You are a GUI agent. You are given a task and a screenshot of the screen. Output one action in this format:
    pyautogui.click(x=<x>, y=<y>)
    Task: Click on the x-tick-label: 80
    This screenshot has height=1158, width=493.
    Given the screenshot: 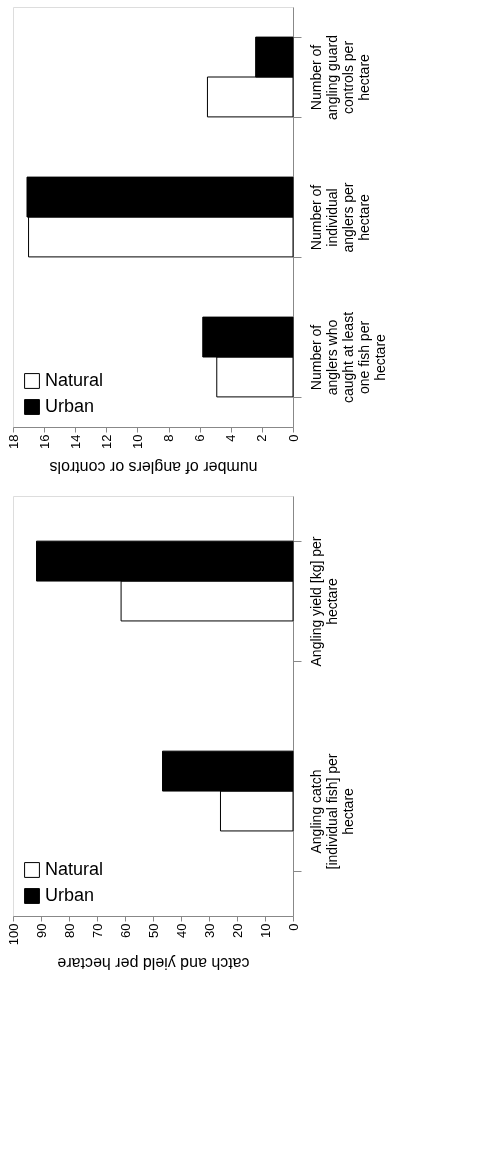 What is the action you would take?
    pyautogui.click(x=69, y=930)
    